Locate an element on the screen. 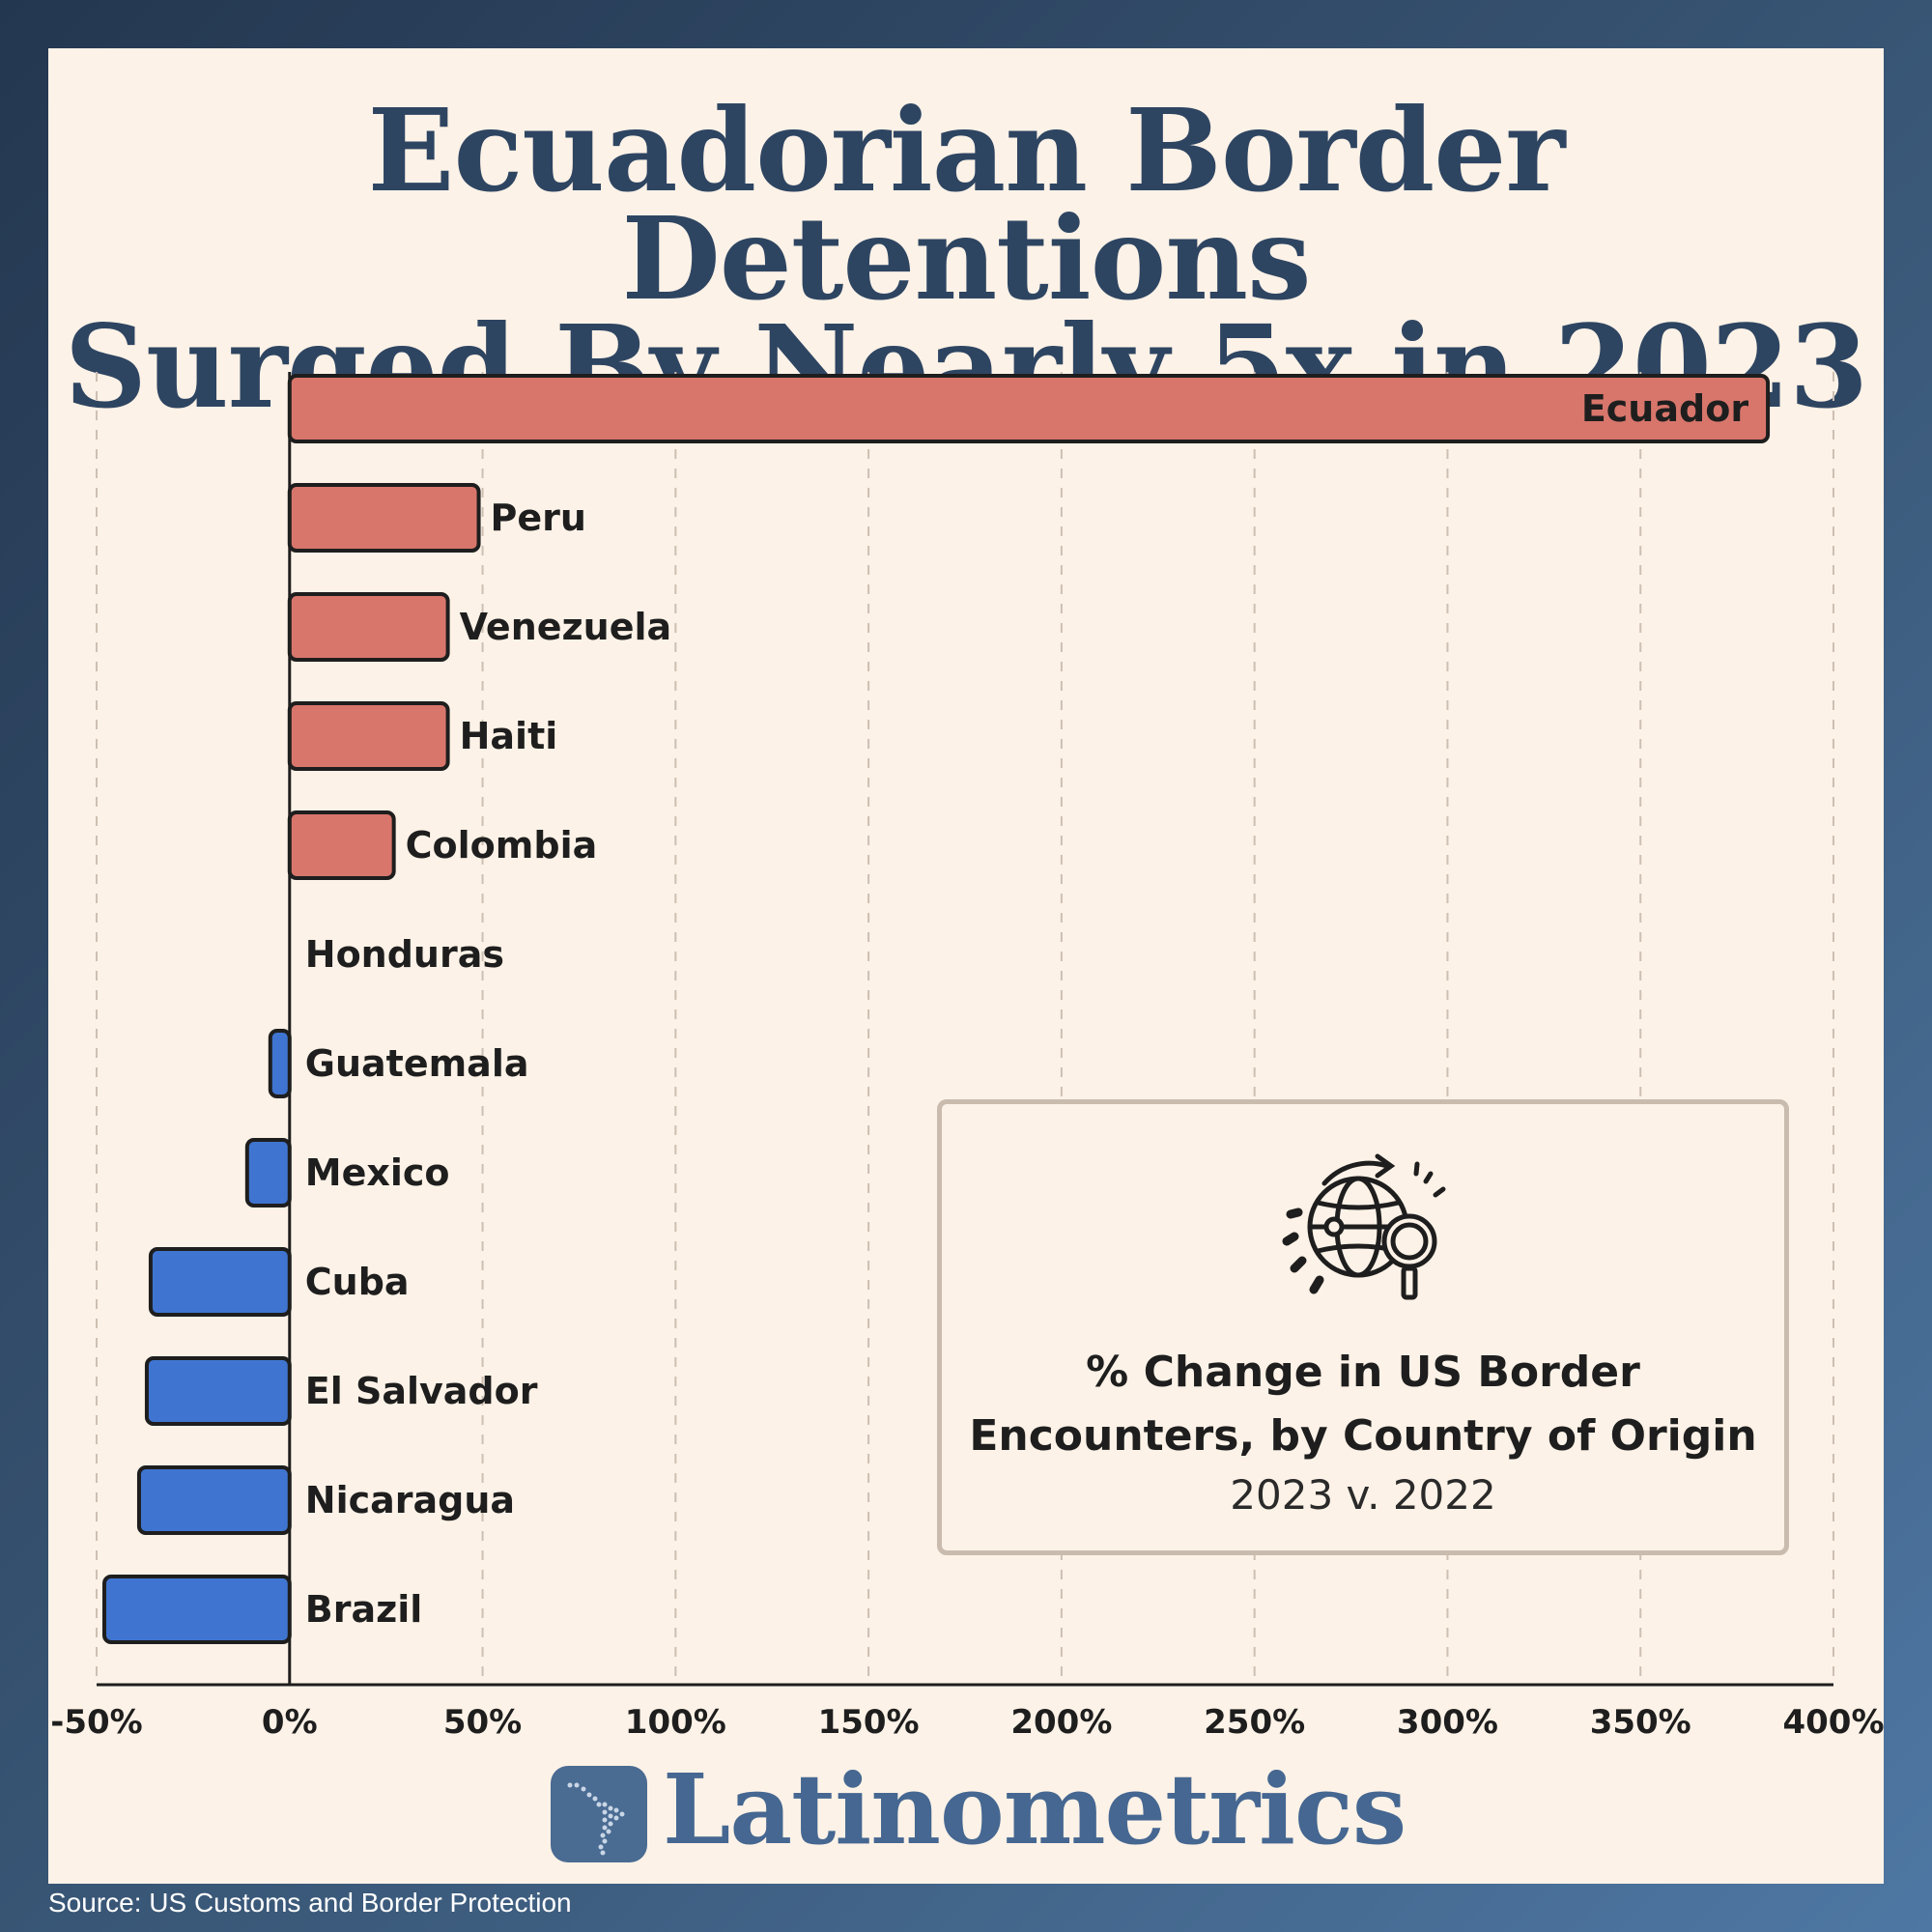  bar-haiti is located at coordinates (368, 736).